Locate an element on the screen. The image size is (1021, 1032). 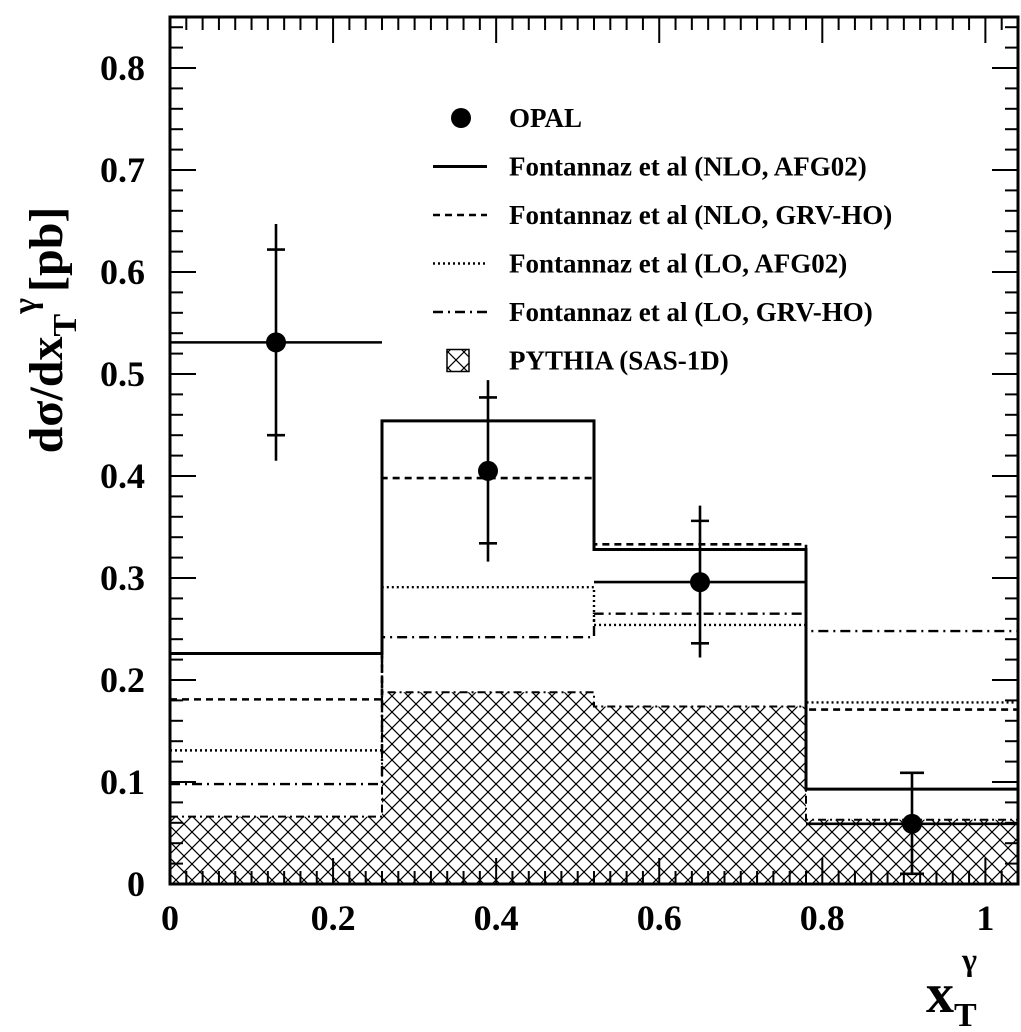
y-tick-label: 0.4 is located at coordinates (122, 476).